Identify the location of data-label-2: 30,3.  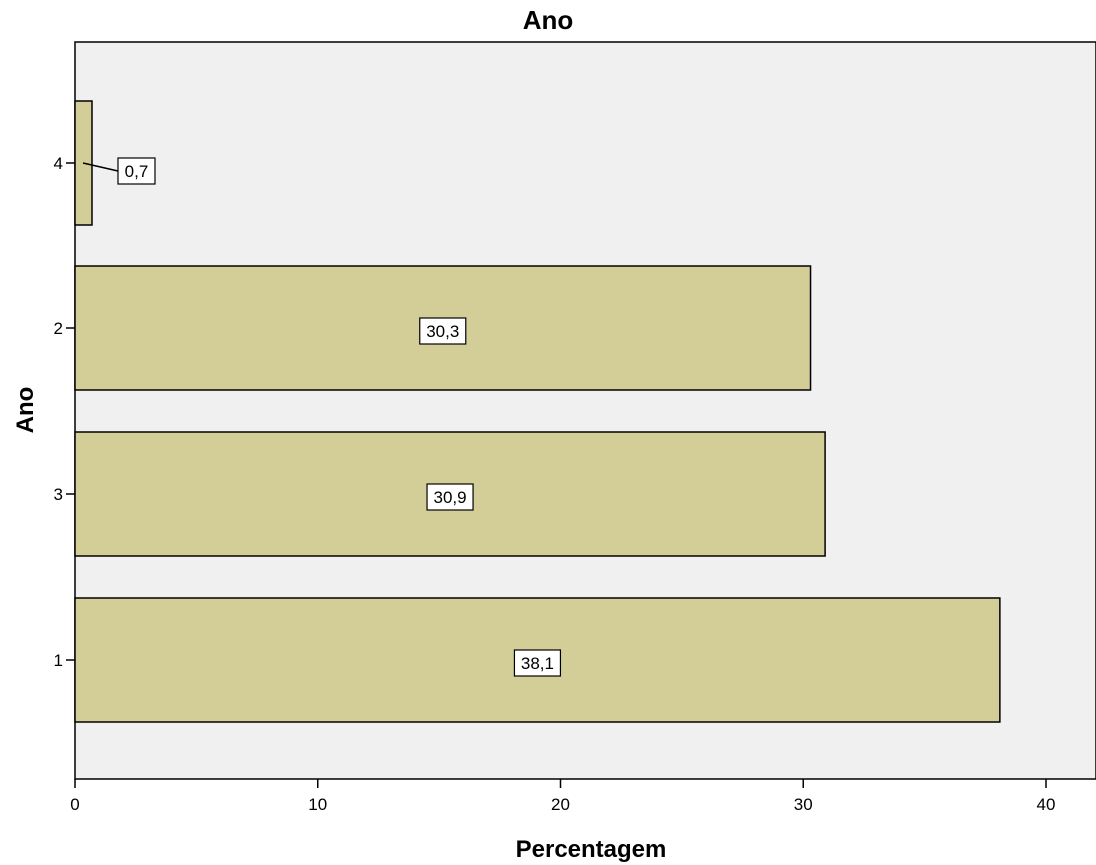
(442, 331).